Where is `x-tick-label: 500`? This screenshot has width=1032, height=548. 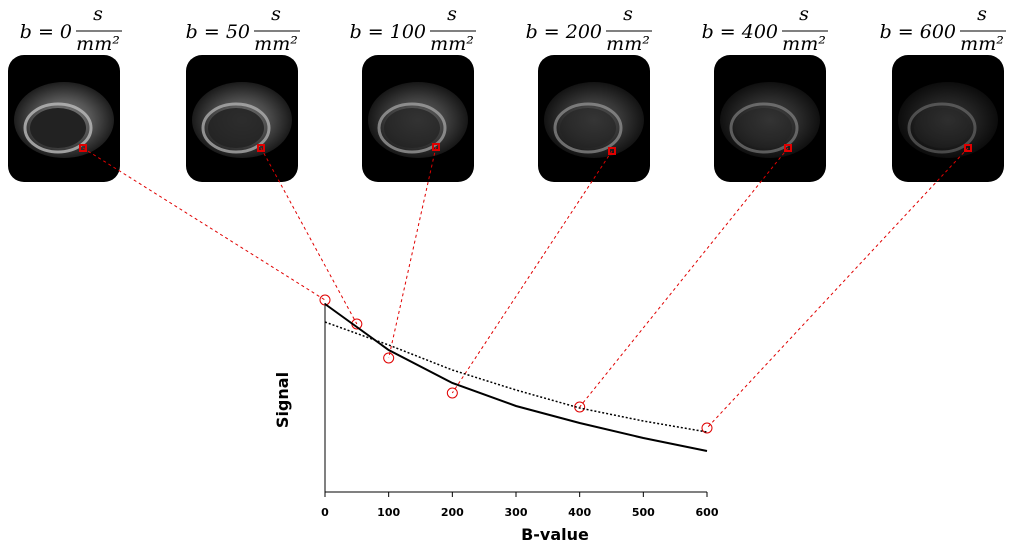
x-tick-label: 500 is located at coordinates (643, 512).